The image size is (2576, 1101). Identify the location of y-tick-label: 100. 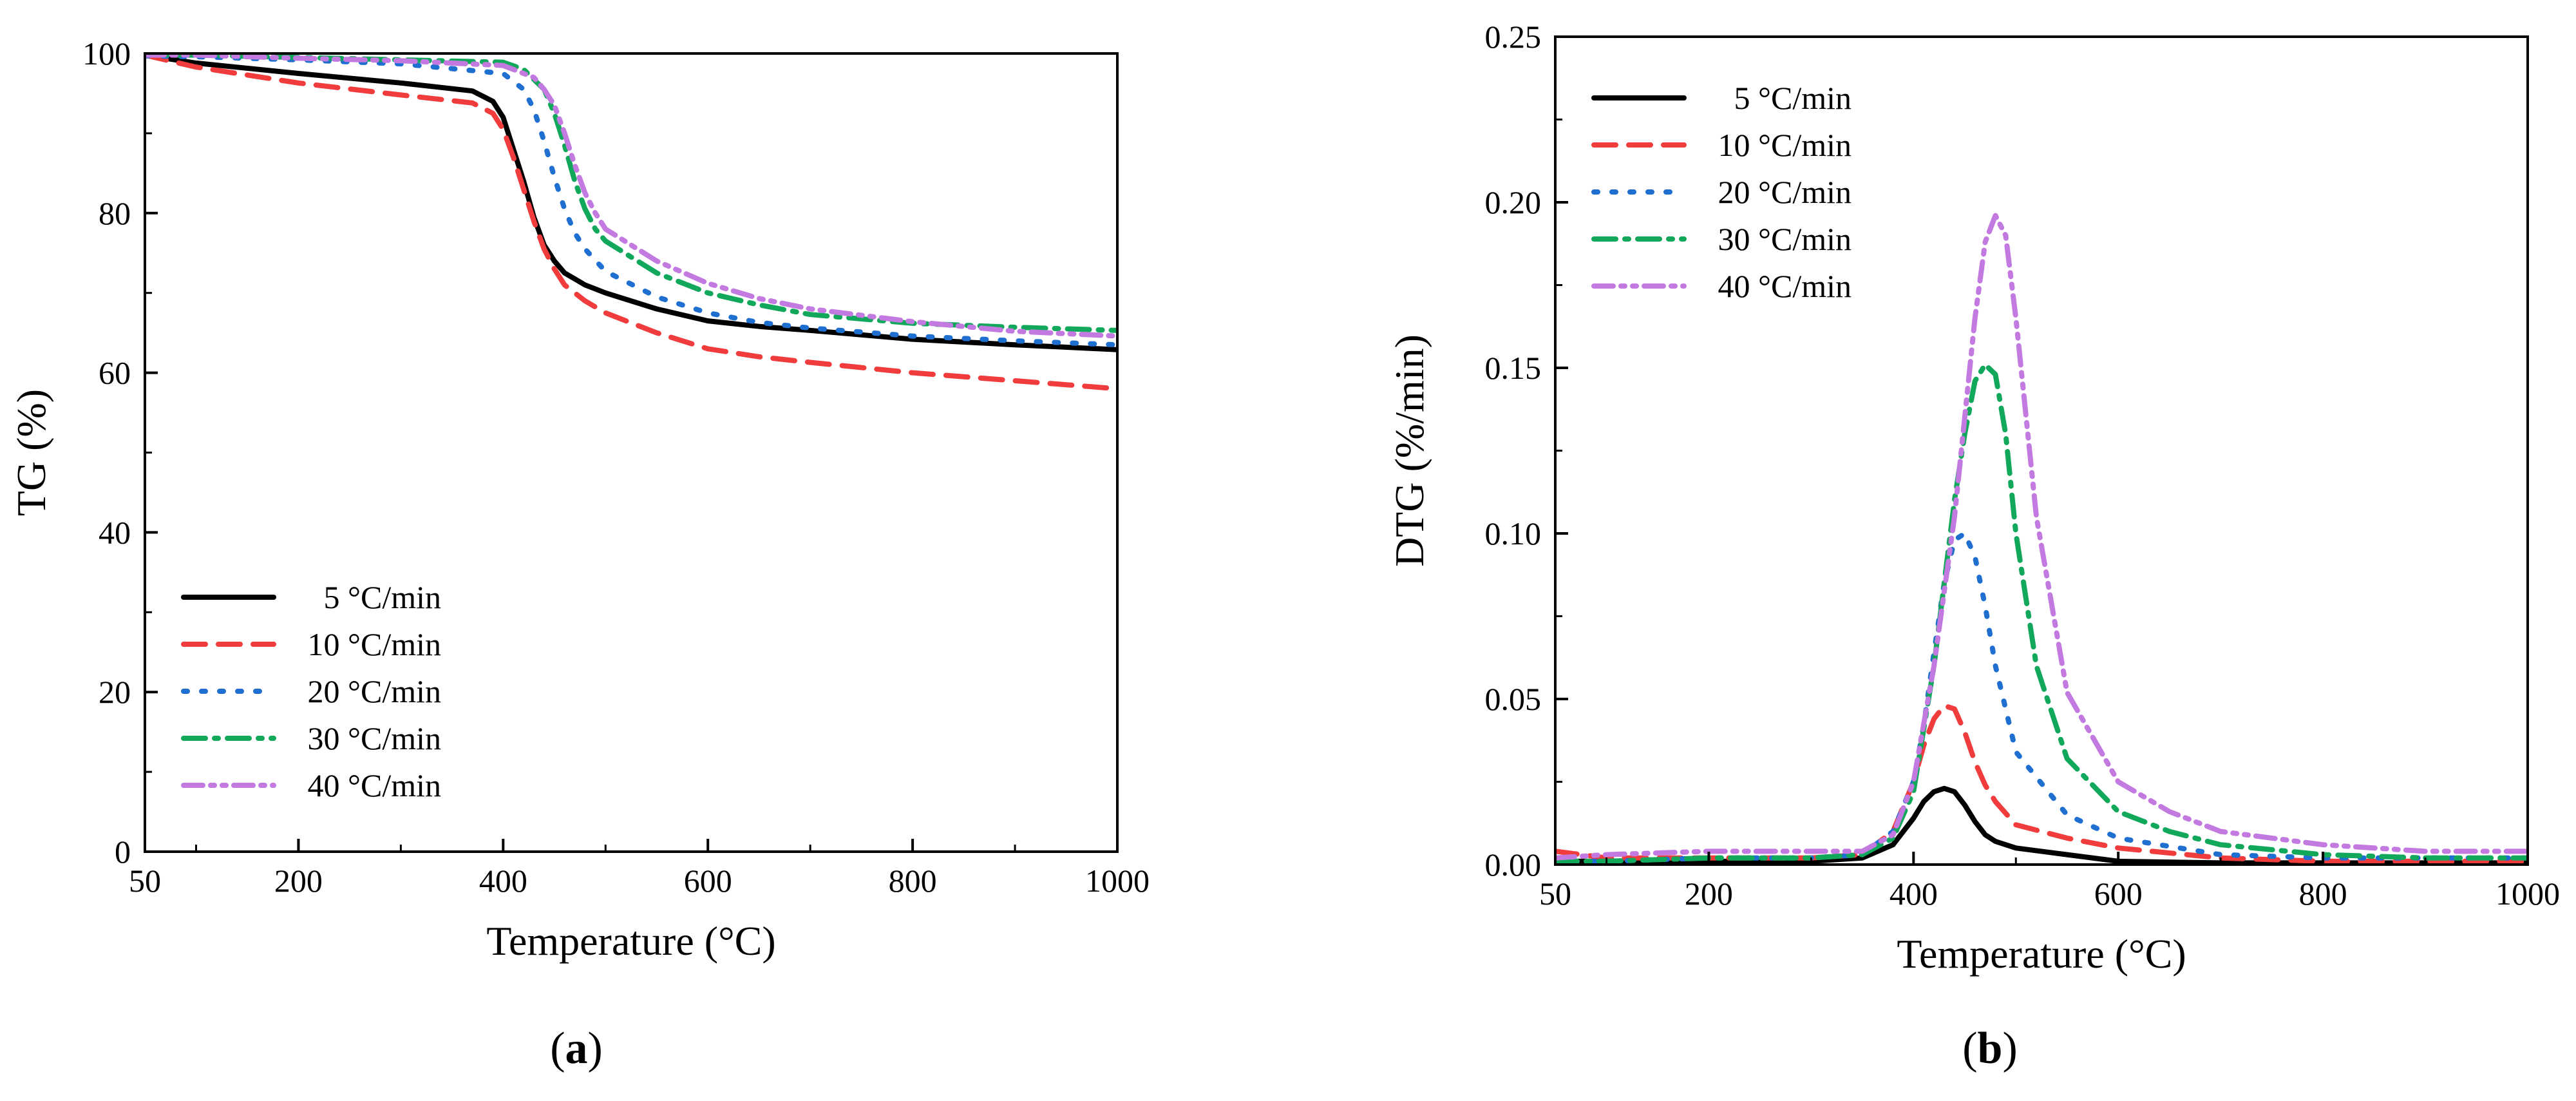
(107, 53).